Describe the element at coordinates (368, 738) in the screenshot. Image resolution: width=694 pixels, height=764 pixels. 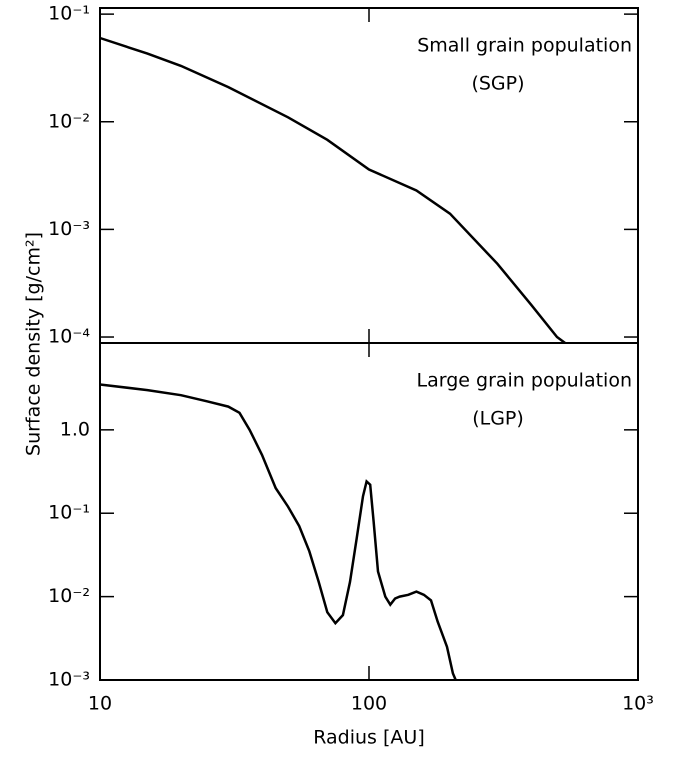
I see `x-axis-label: Radius [AU]` at that location.